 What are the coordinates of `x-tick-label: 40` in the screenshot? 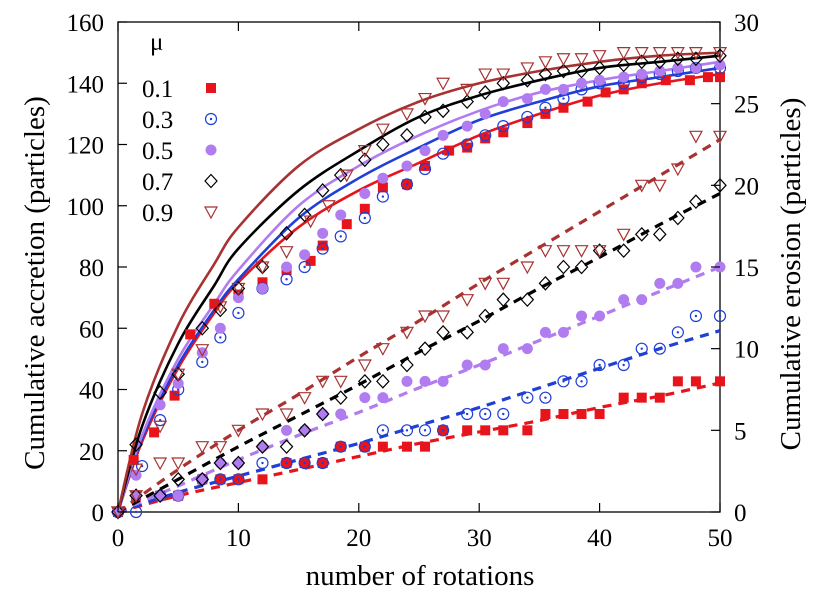 It's located at (599, 538).